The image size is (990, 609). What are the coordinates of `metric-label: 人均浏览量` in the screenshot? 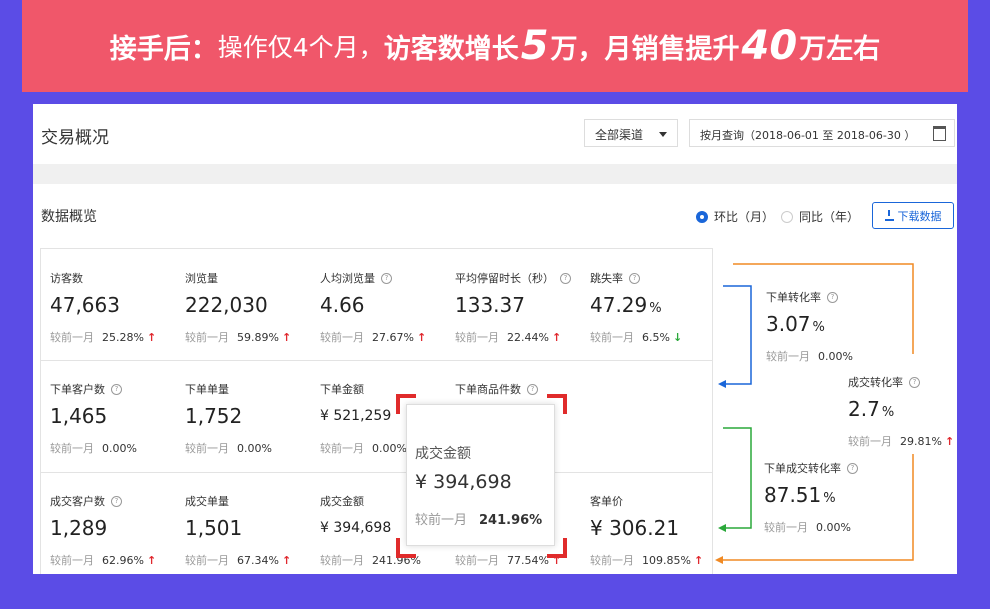 It's located at (347, 278).